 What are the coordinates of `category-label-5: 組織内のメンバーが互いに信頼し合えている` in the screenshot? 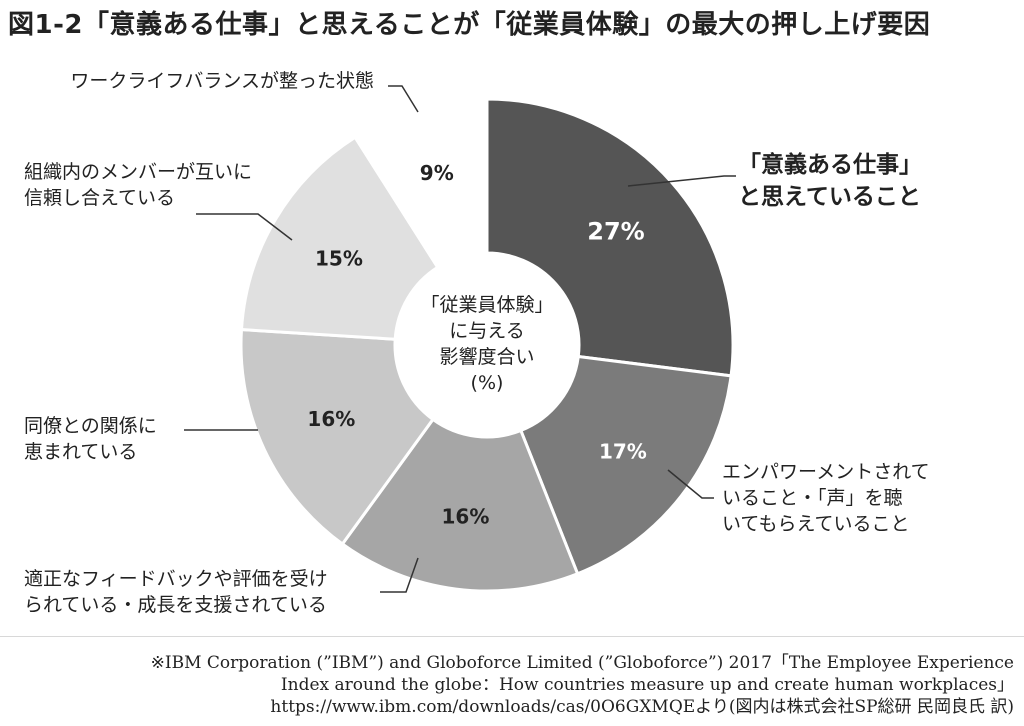 It's located at (138, 185).